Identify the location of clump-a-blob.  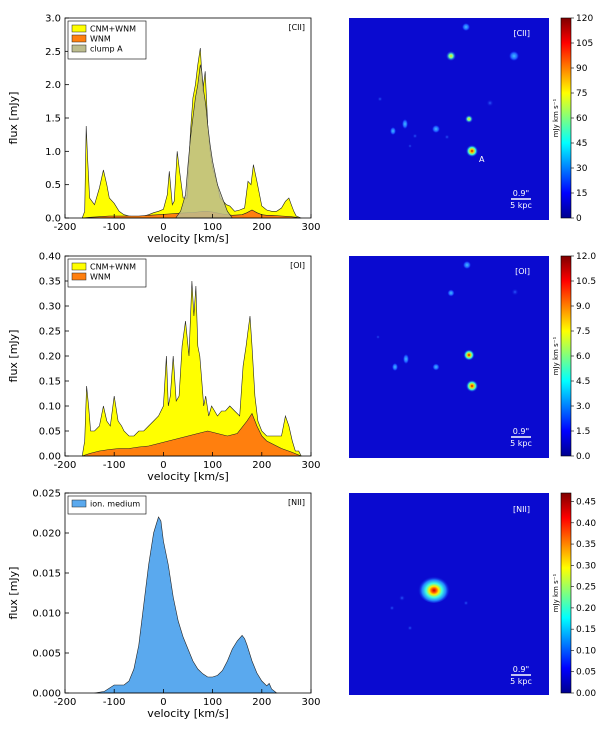
(472, 151).